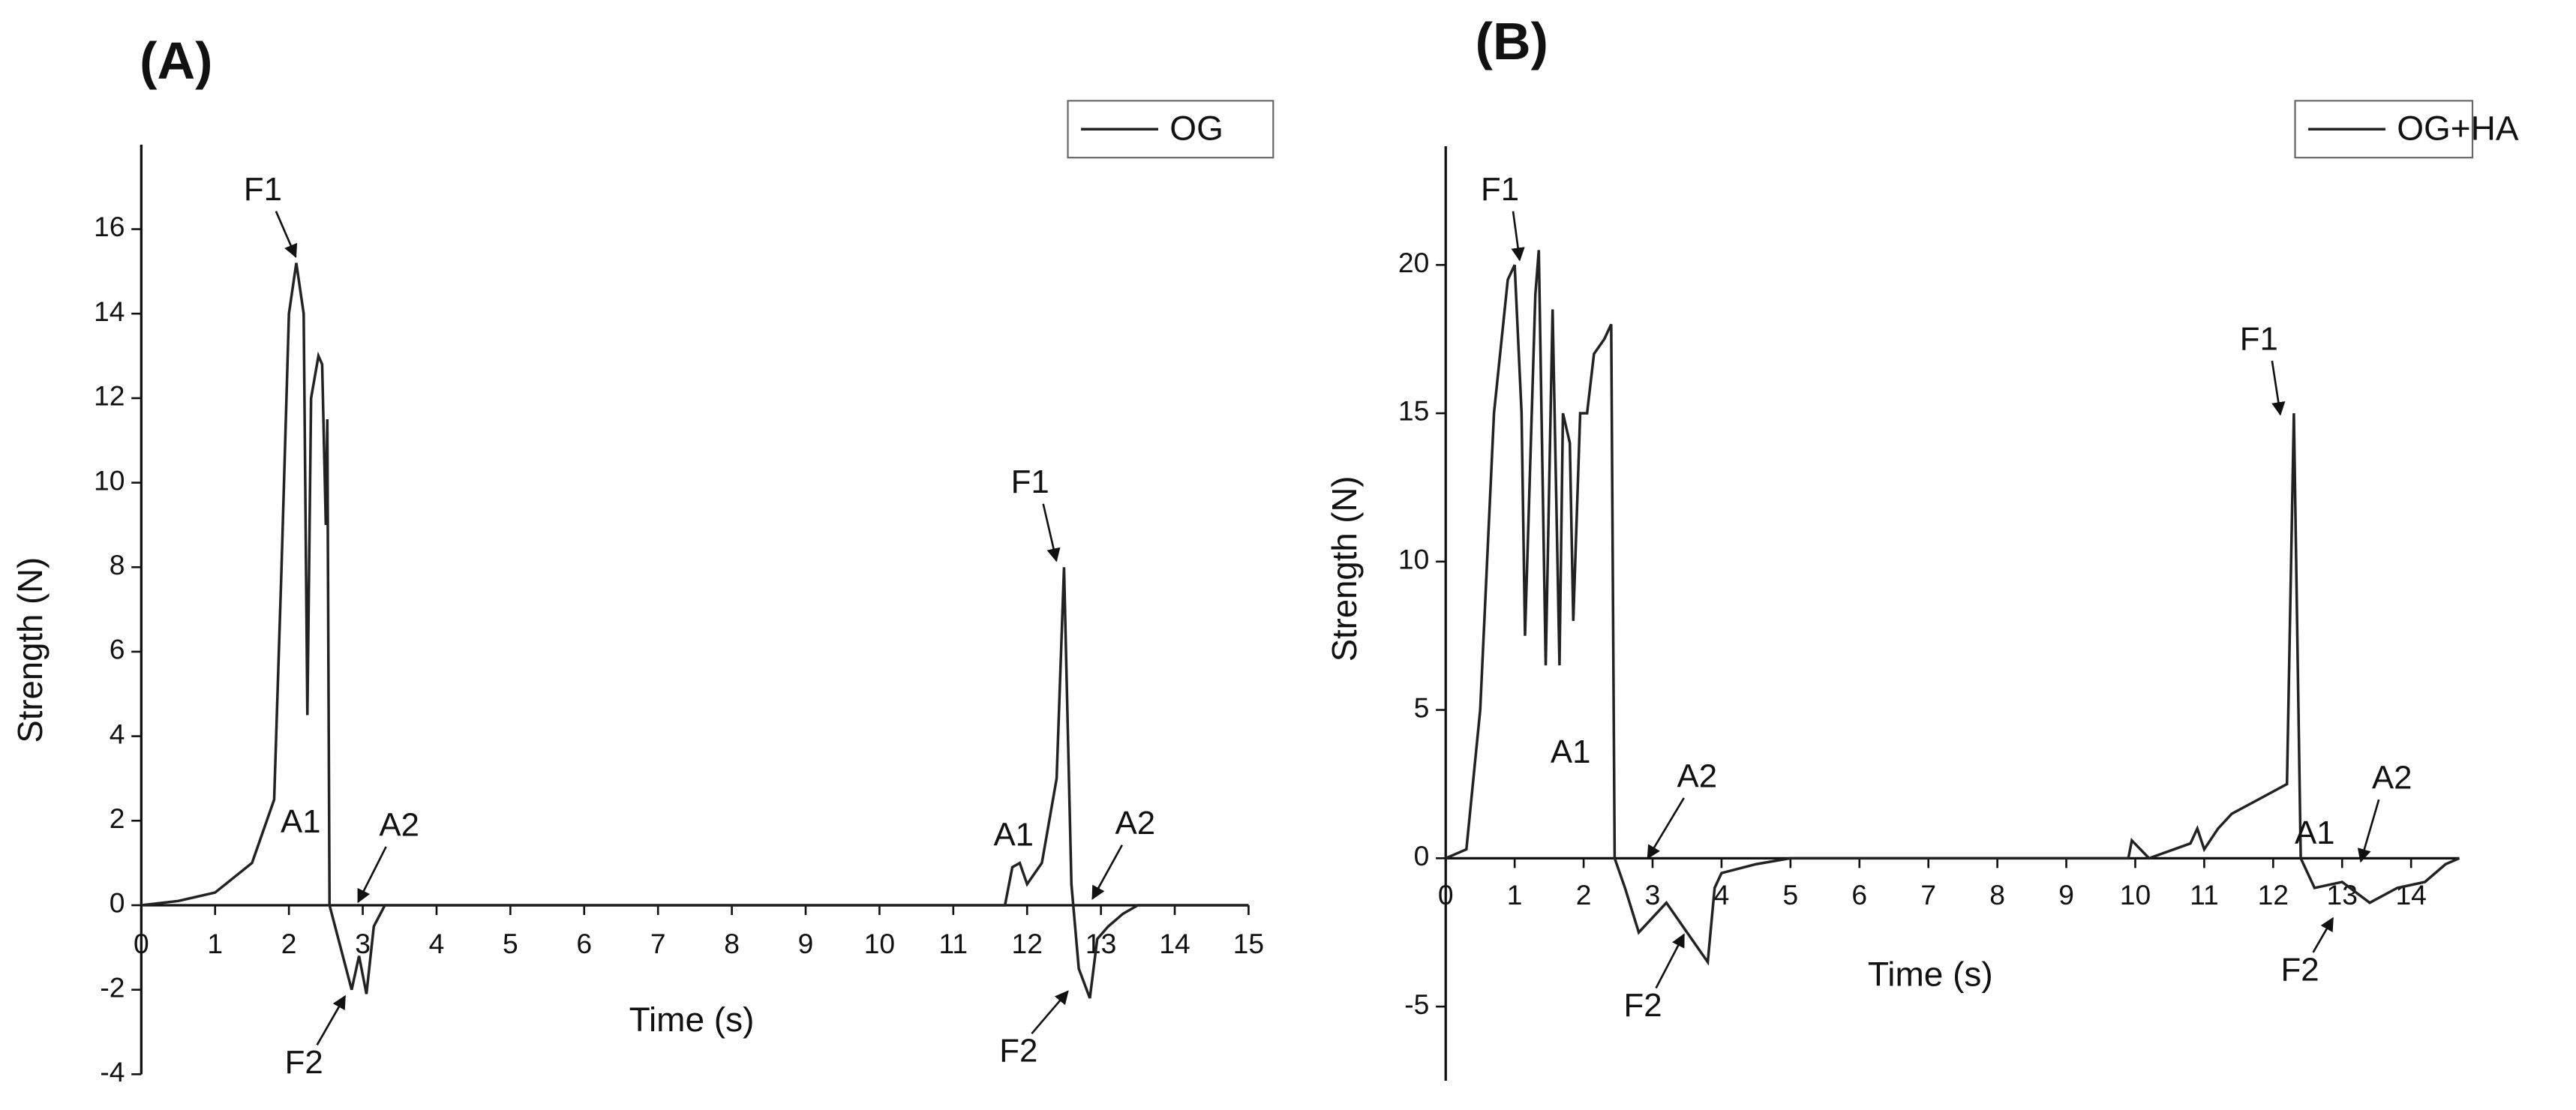  I want to click on y-tick-label: 16, so click(109, 226).